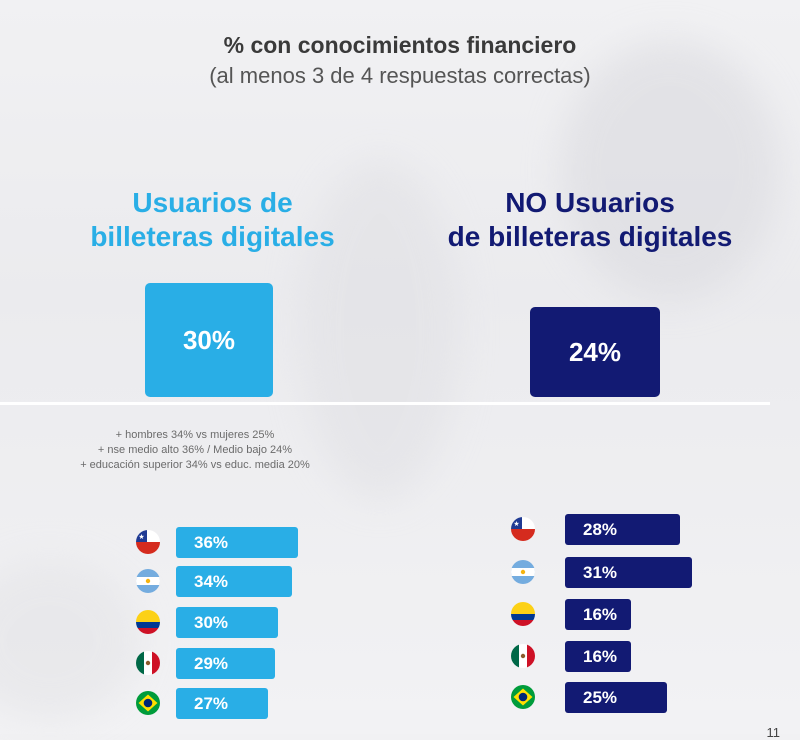 The image size is (800, 740). Describe the element at coordinates (600, 697) in the screenshot. I see `bar-value-label: 25%` at that location.